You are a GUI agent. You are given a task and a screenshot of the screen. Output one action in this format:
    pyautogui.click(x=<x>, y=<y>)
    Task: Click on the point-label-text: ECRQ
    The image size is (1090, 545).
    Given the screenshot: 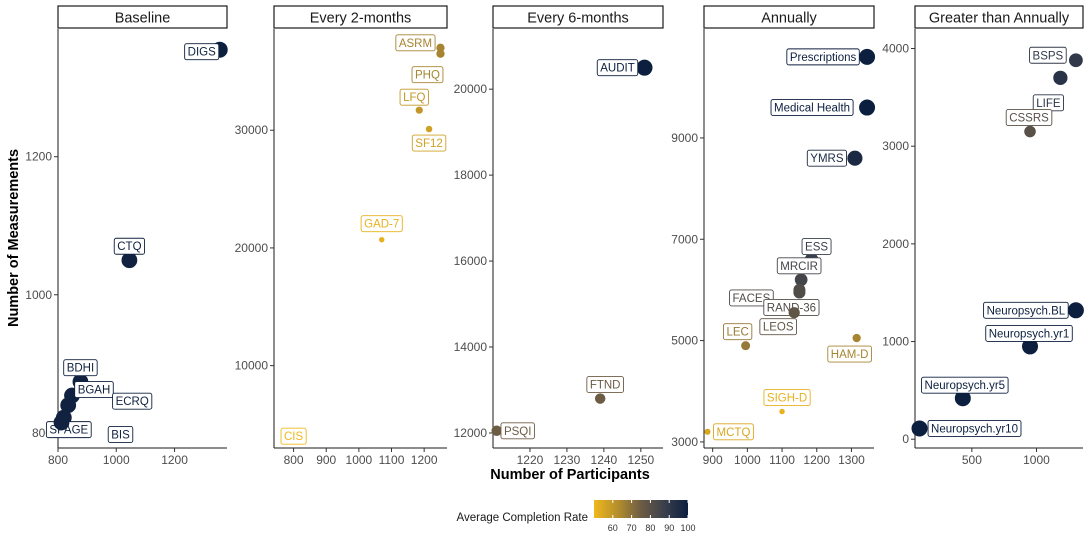 What is the action you would take?
    pyautogui.click(x=132, y=402)
    